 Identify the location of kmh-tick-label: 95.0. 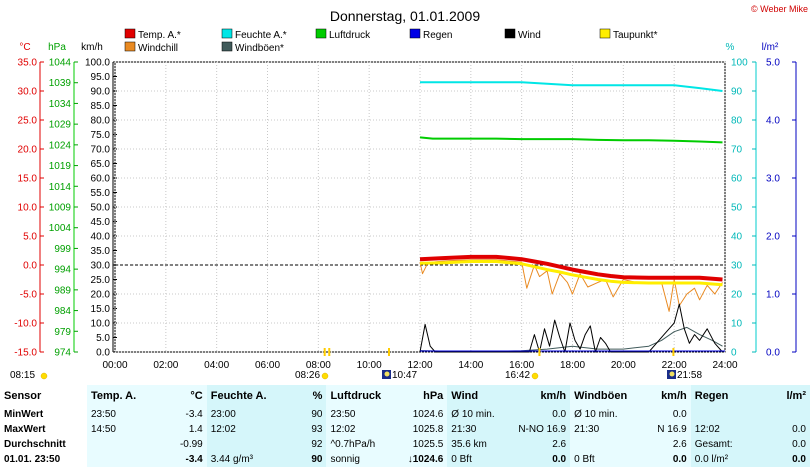
(101, 77).